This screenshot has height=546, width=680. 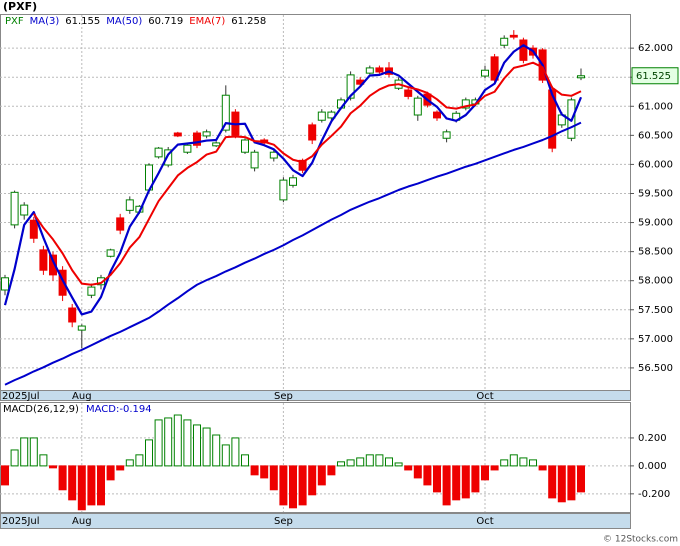 I want to click on legend-value: 61.155, so click(x=82, y=21).